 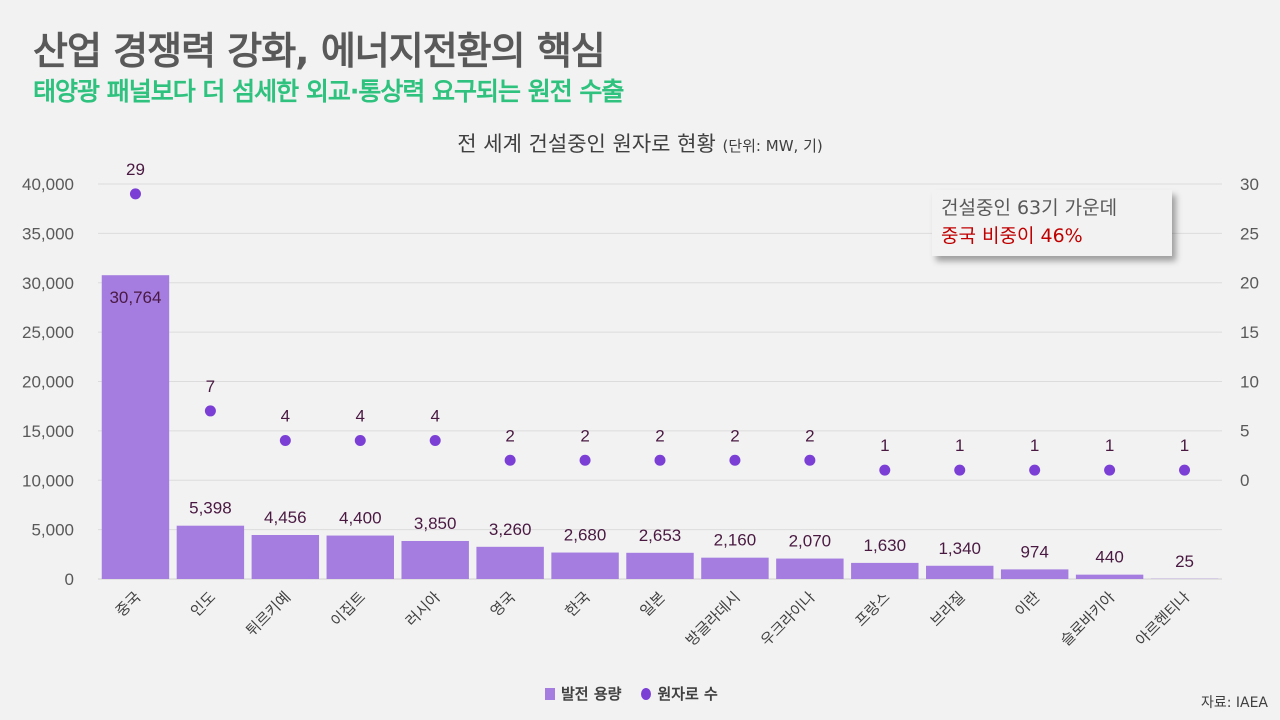 What do you see at coordinates (48, 332) in the screenshot?
I see `y-left-tick-label: 25,000` at bounding box center [48, 332].